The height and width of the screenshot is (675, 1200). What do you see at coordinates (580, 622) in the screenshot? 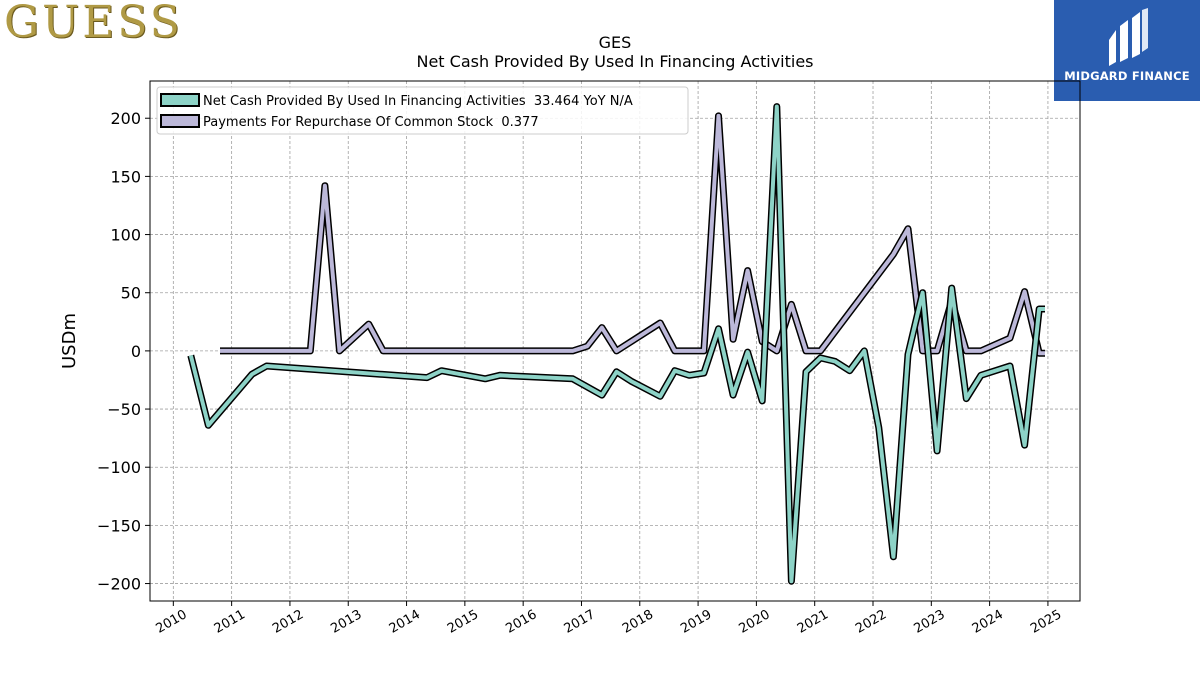
I see `x-tick-label: 2017` at bounding box center [580, 622].